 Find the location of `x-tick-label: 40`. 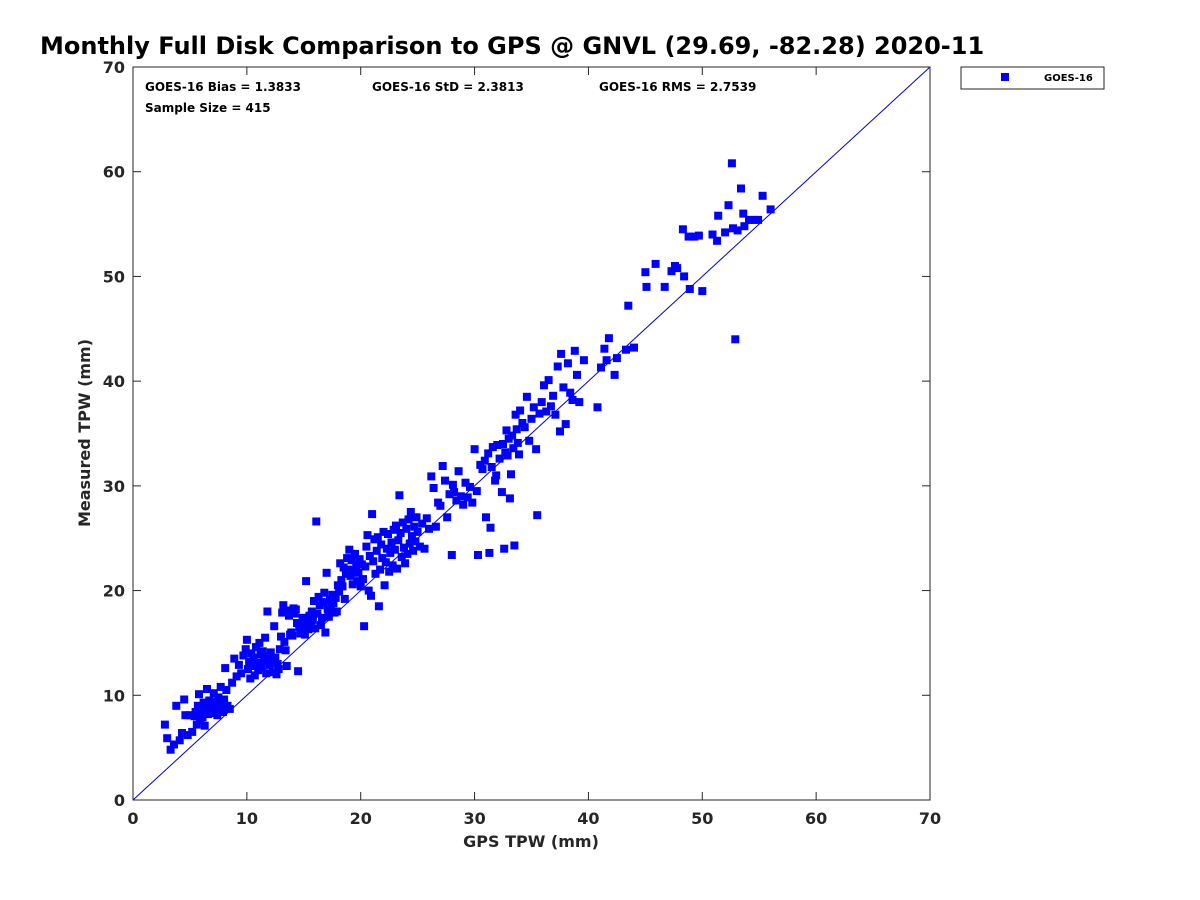

x-tick-label: 40 is located at coordinates (588, 818).